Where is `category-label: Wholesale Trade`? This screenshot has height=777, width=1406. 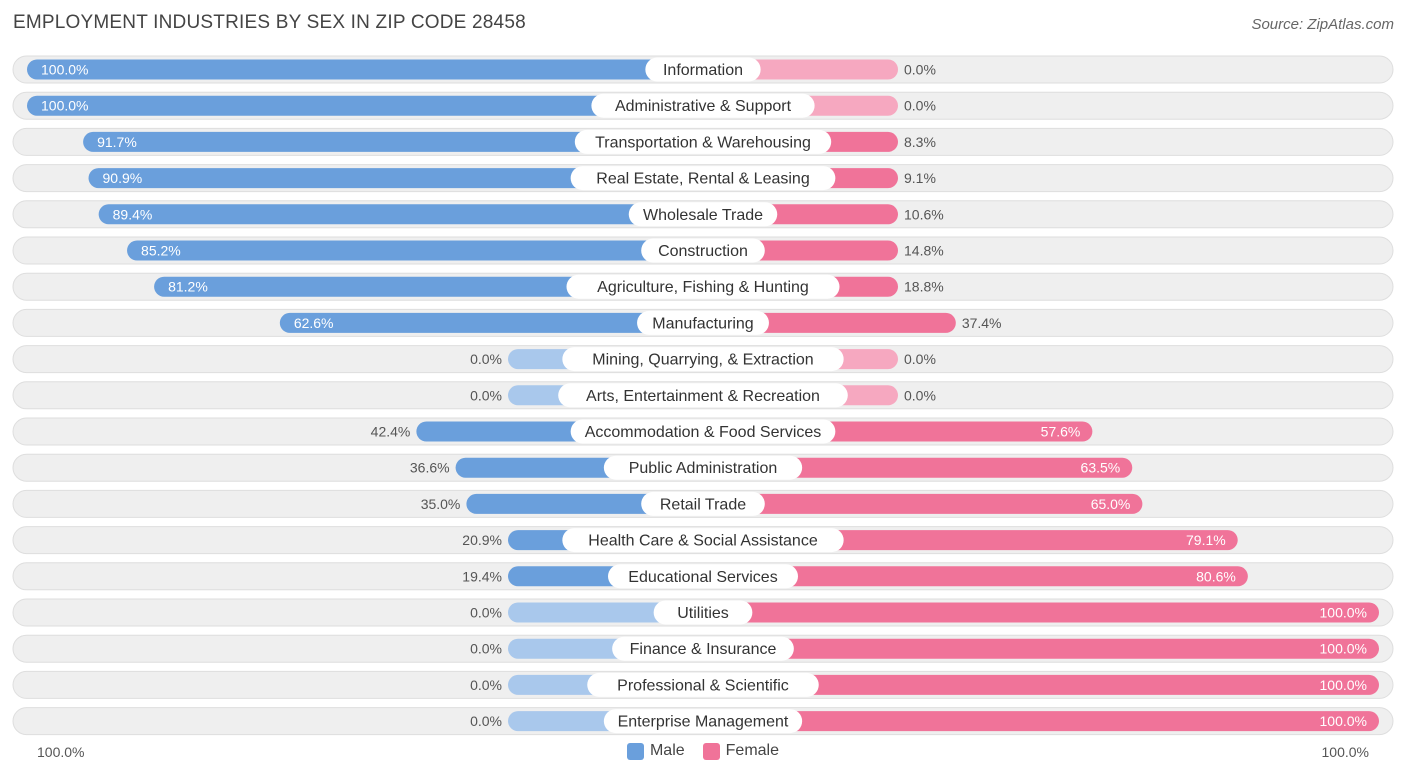
category-label: Wholesale Trade is located at coordinates (703, 215).